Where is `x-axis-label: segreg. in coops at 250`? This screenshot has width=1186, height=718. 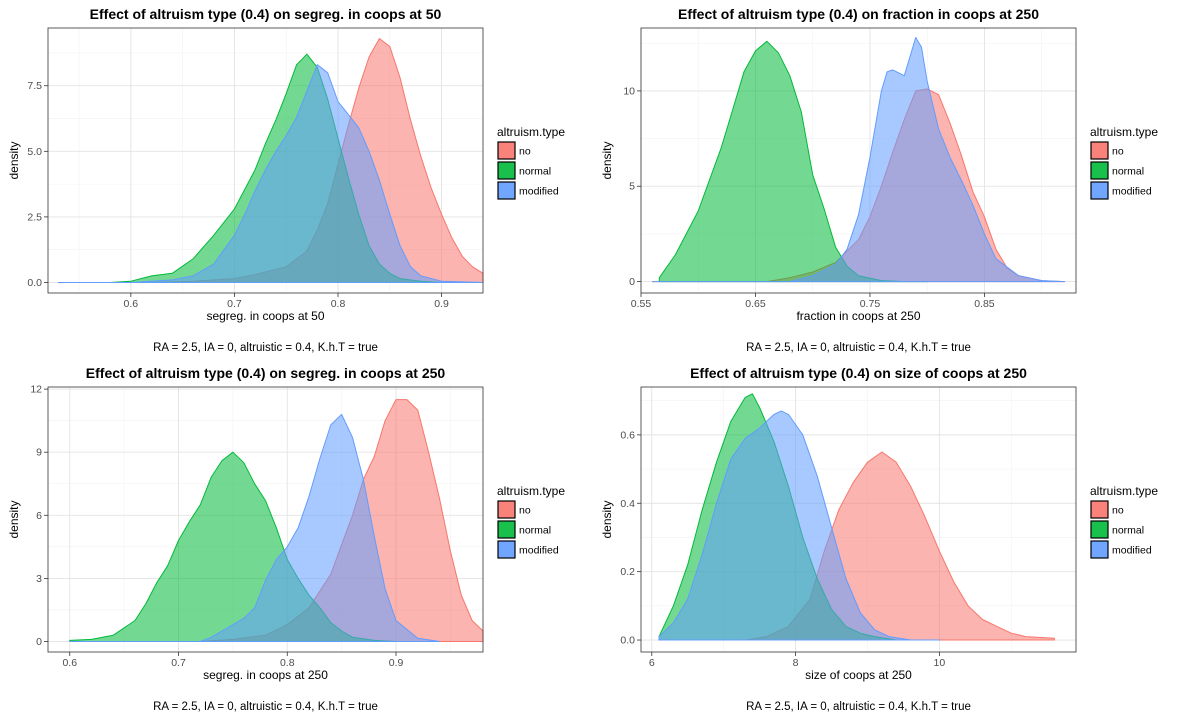 x-axis-label: segreg. in coops at 250 is located at coordinates (265, 675).